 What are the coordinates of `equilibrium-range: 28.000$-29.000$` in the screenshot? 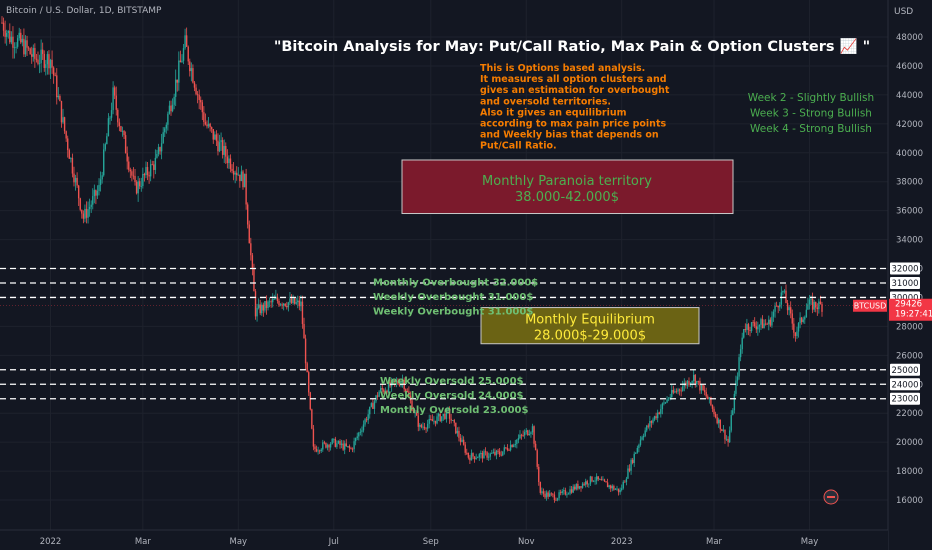 It's located at (590, 336).